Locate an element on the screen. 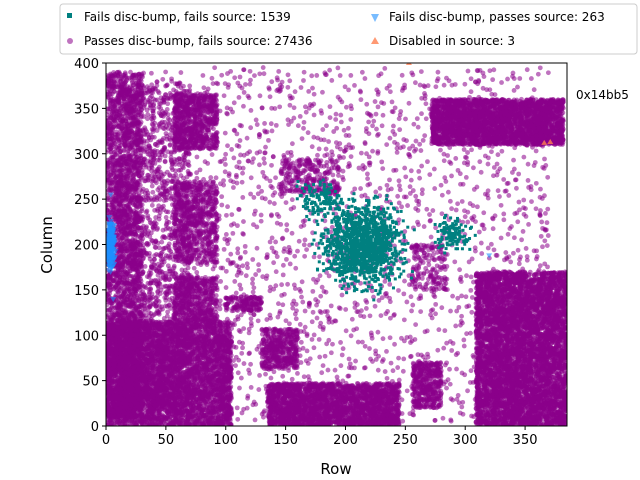 This screenshot has width=640, height=480. legend-entry-4: Disabled in source: 3 is located at coordinates (443, 41).